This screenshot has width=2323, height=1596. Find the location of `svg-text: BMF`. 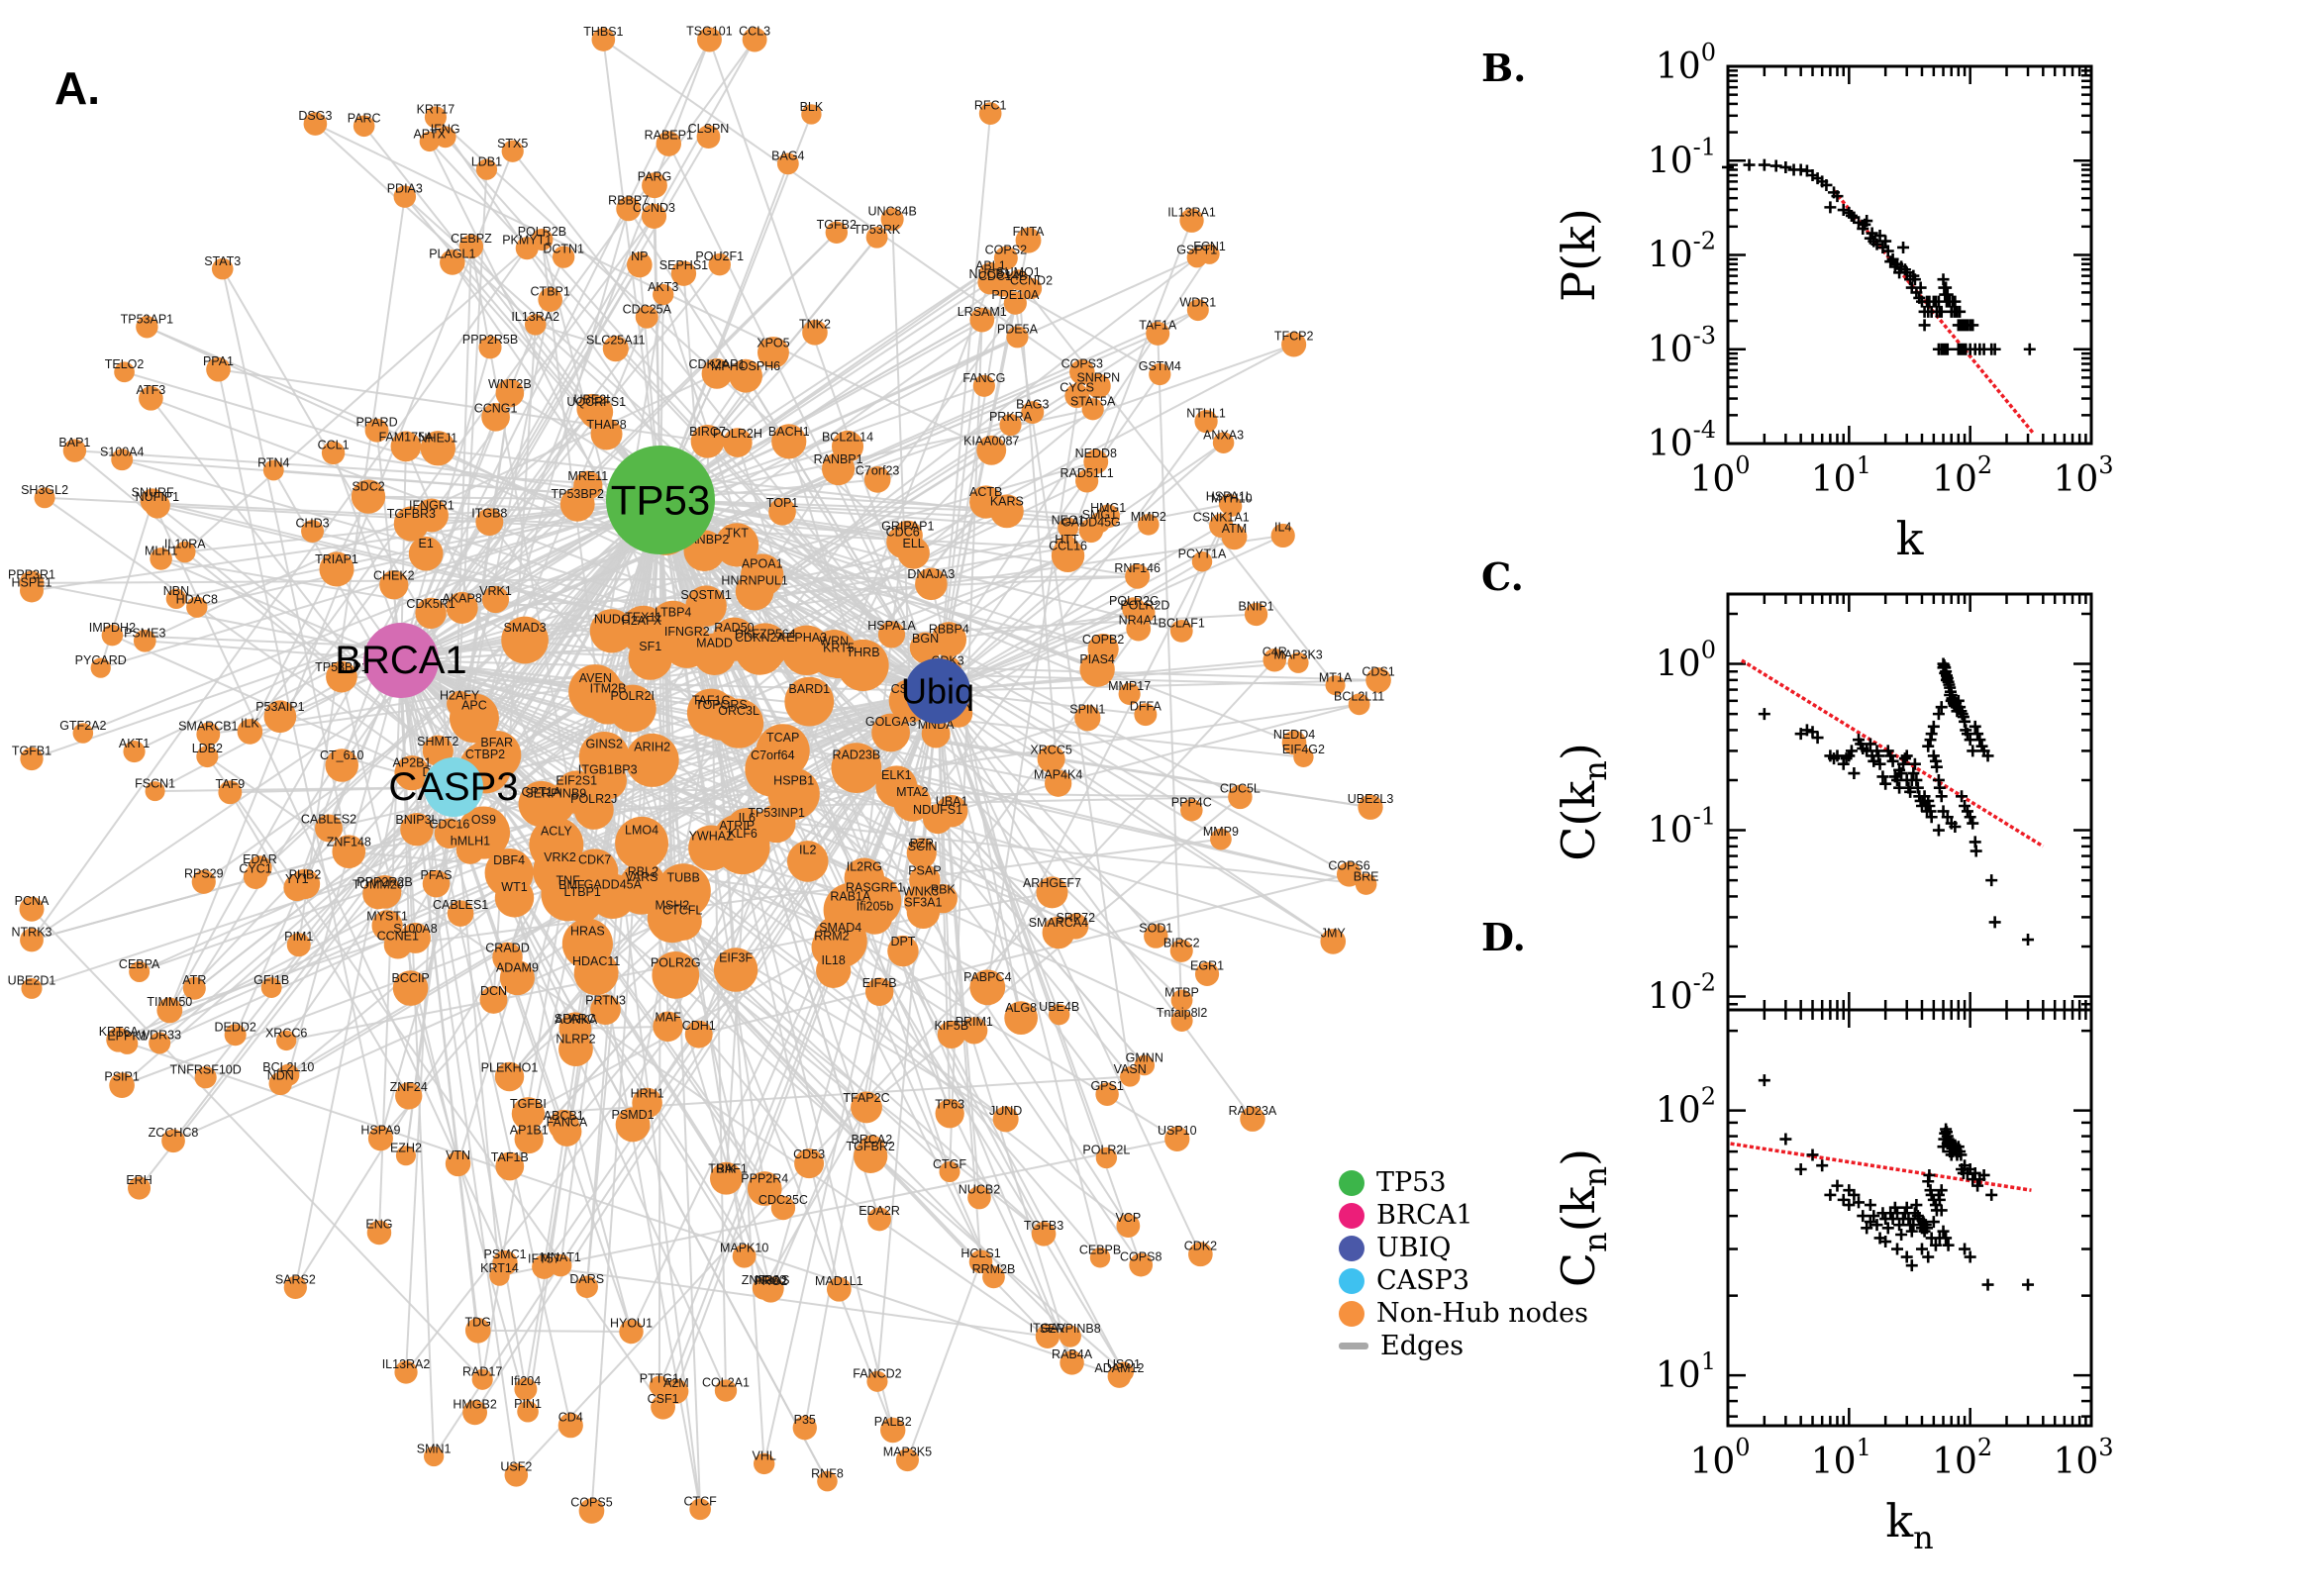

svg-text: BMF is located at coordinates (572, 885).